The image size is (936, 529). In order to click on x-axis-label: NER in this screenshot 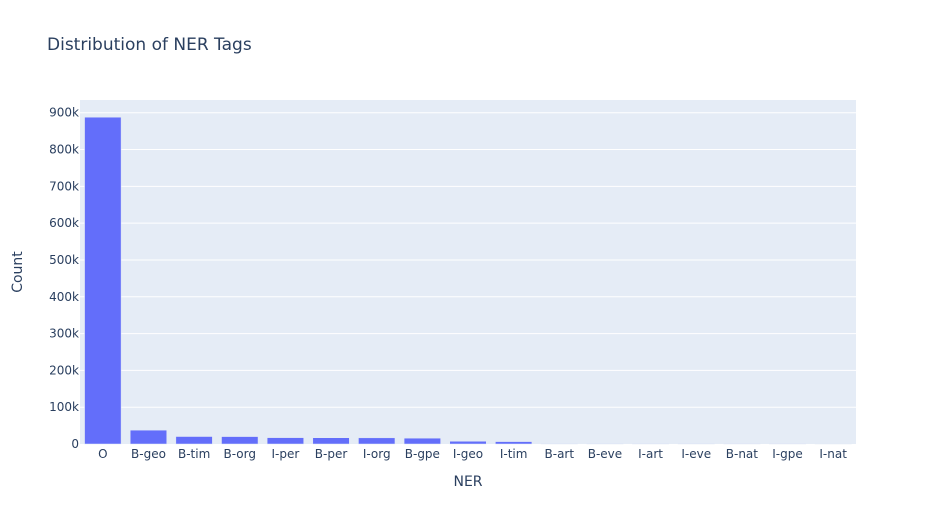, I will do `click(467, 482)`.